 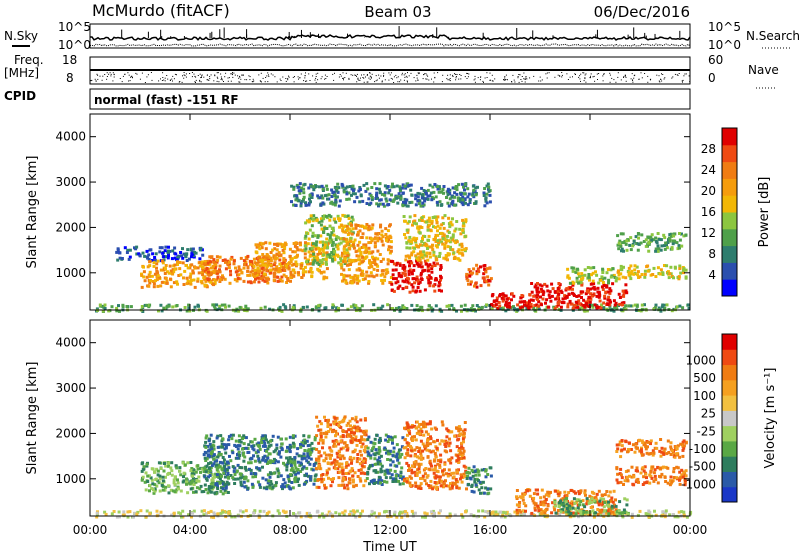 What do you see at coordinates (390, 45) in the screenshot?
I see `nsearch-line` at bounding box center [390, 45].